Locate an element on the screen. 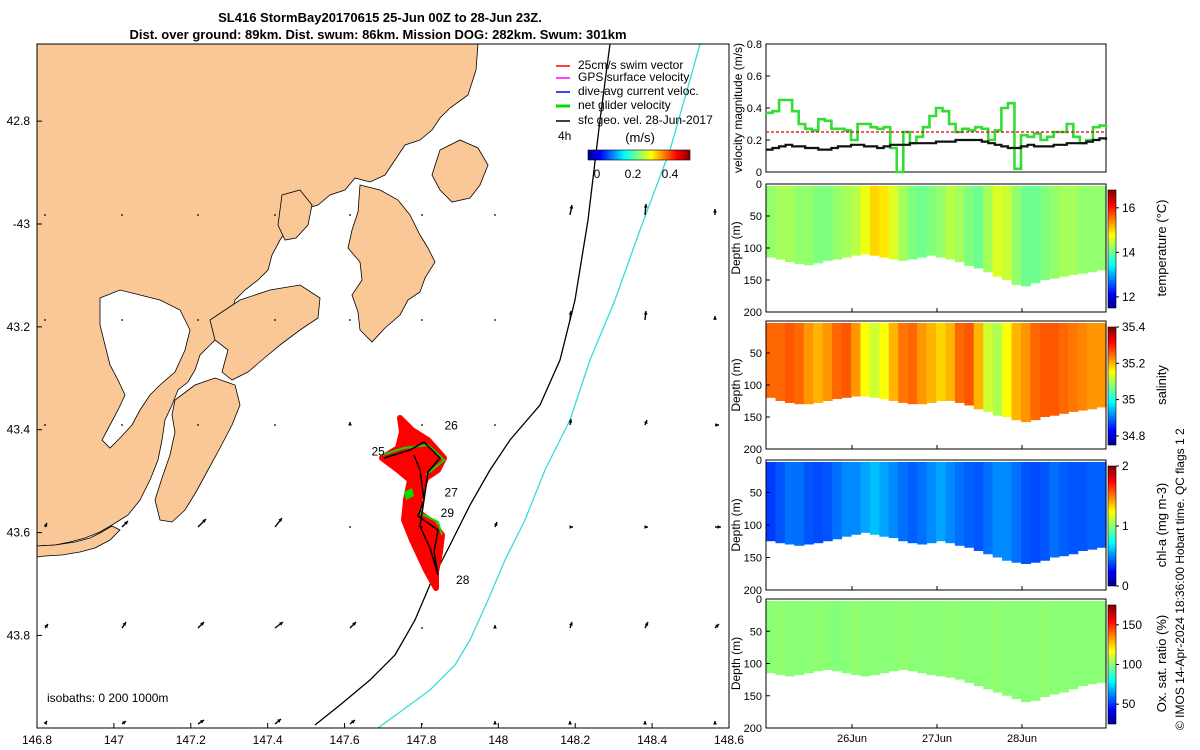 Image resolution: width=1200 pixels, height=750 pixels. chlorophyll-colorbar-tick-label: 1 is located at coordinates (1125, 526).